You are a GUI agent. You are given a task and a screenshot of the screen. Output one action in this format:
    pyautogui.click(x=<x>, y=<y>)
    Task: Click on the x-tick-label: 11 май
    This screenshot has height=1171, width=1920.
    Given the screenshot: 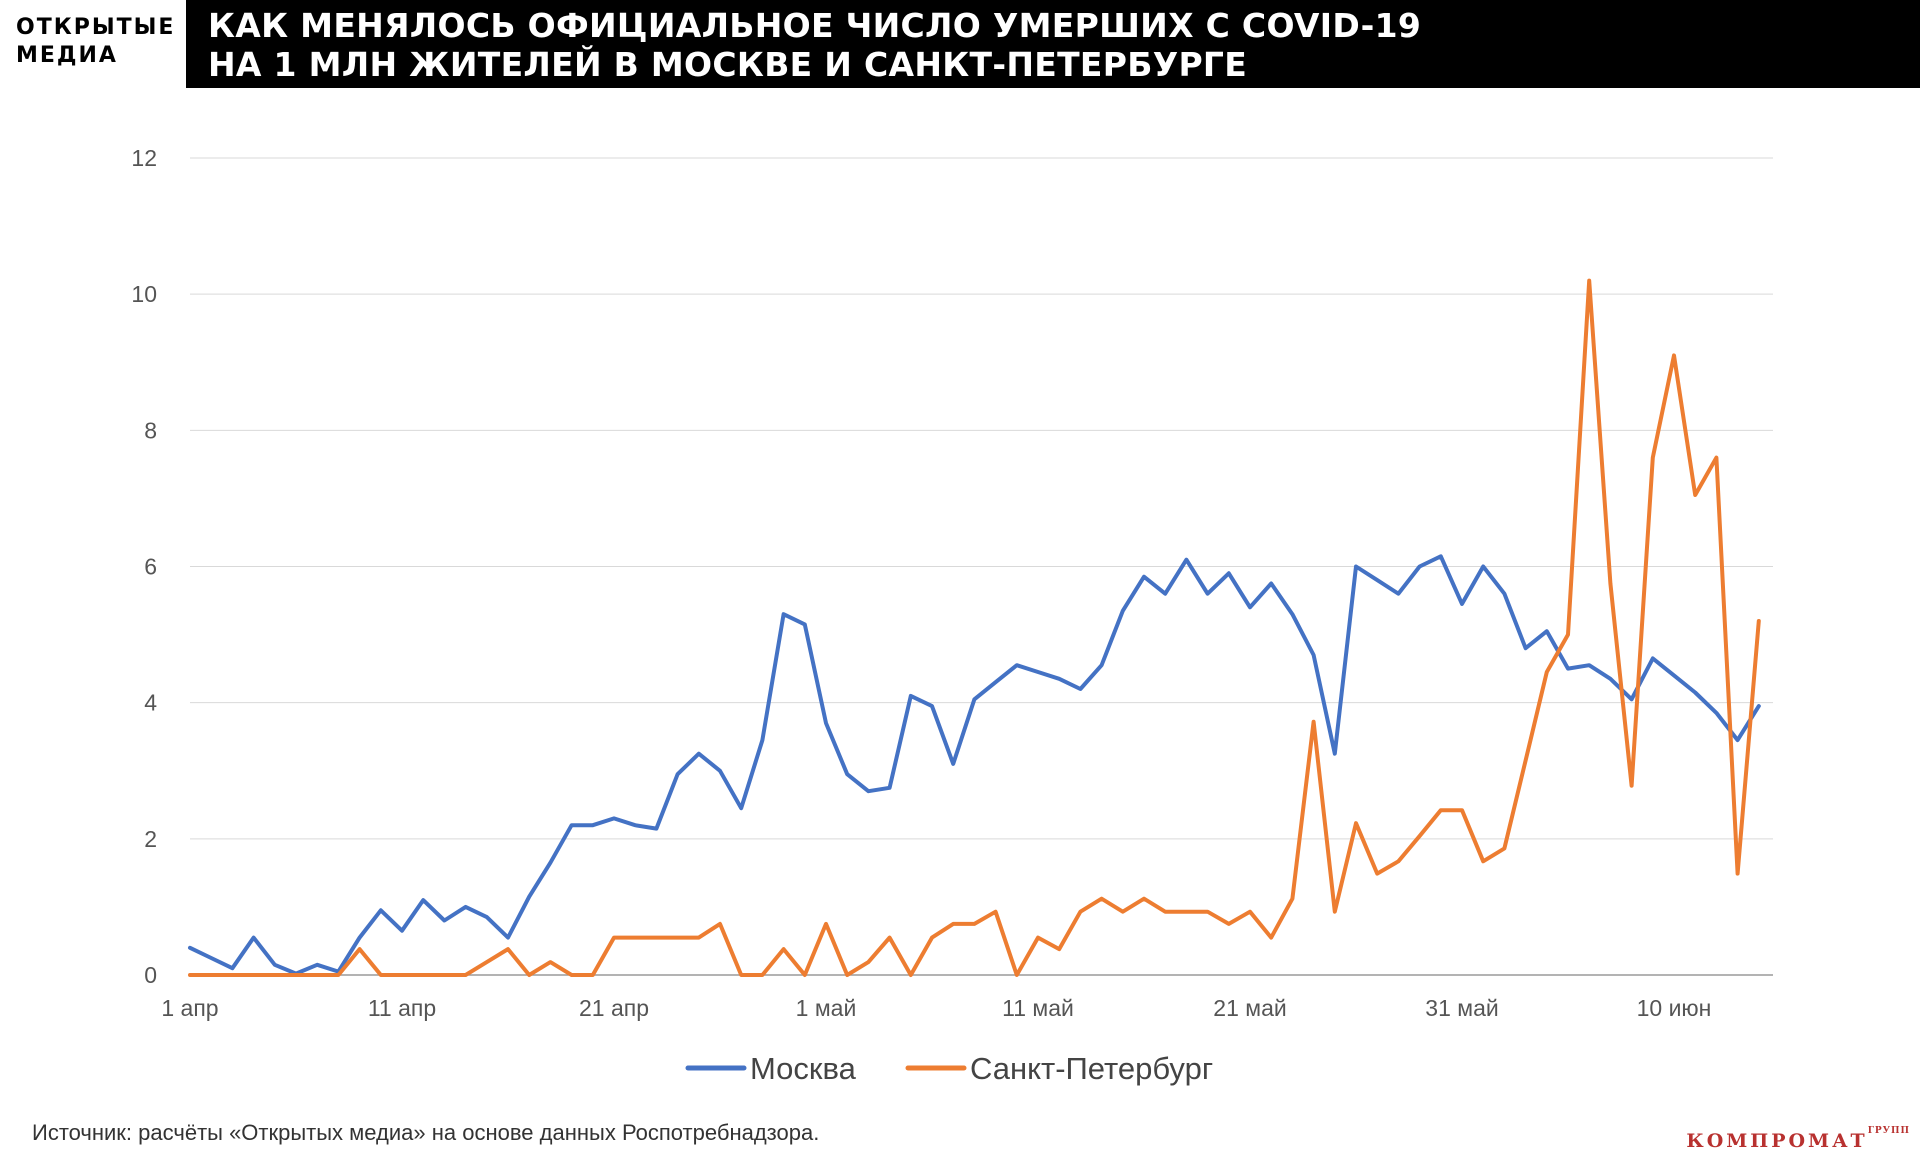 What is the action you would take?
    pyautogui.click(x=1038, y=1008)
    